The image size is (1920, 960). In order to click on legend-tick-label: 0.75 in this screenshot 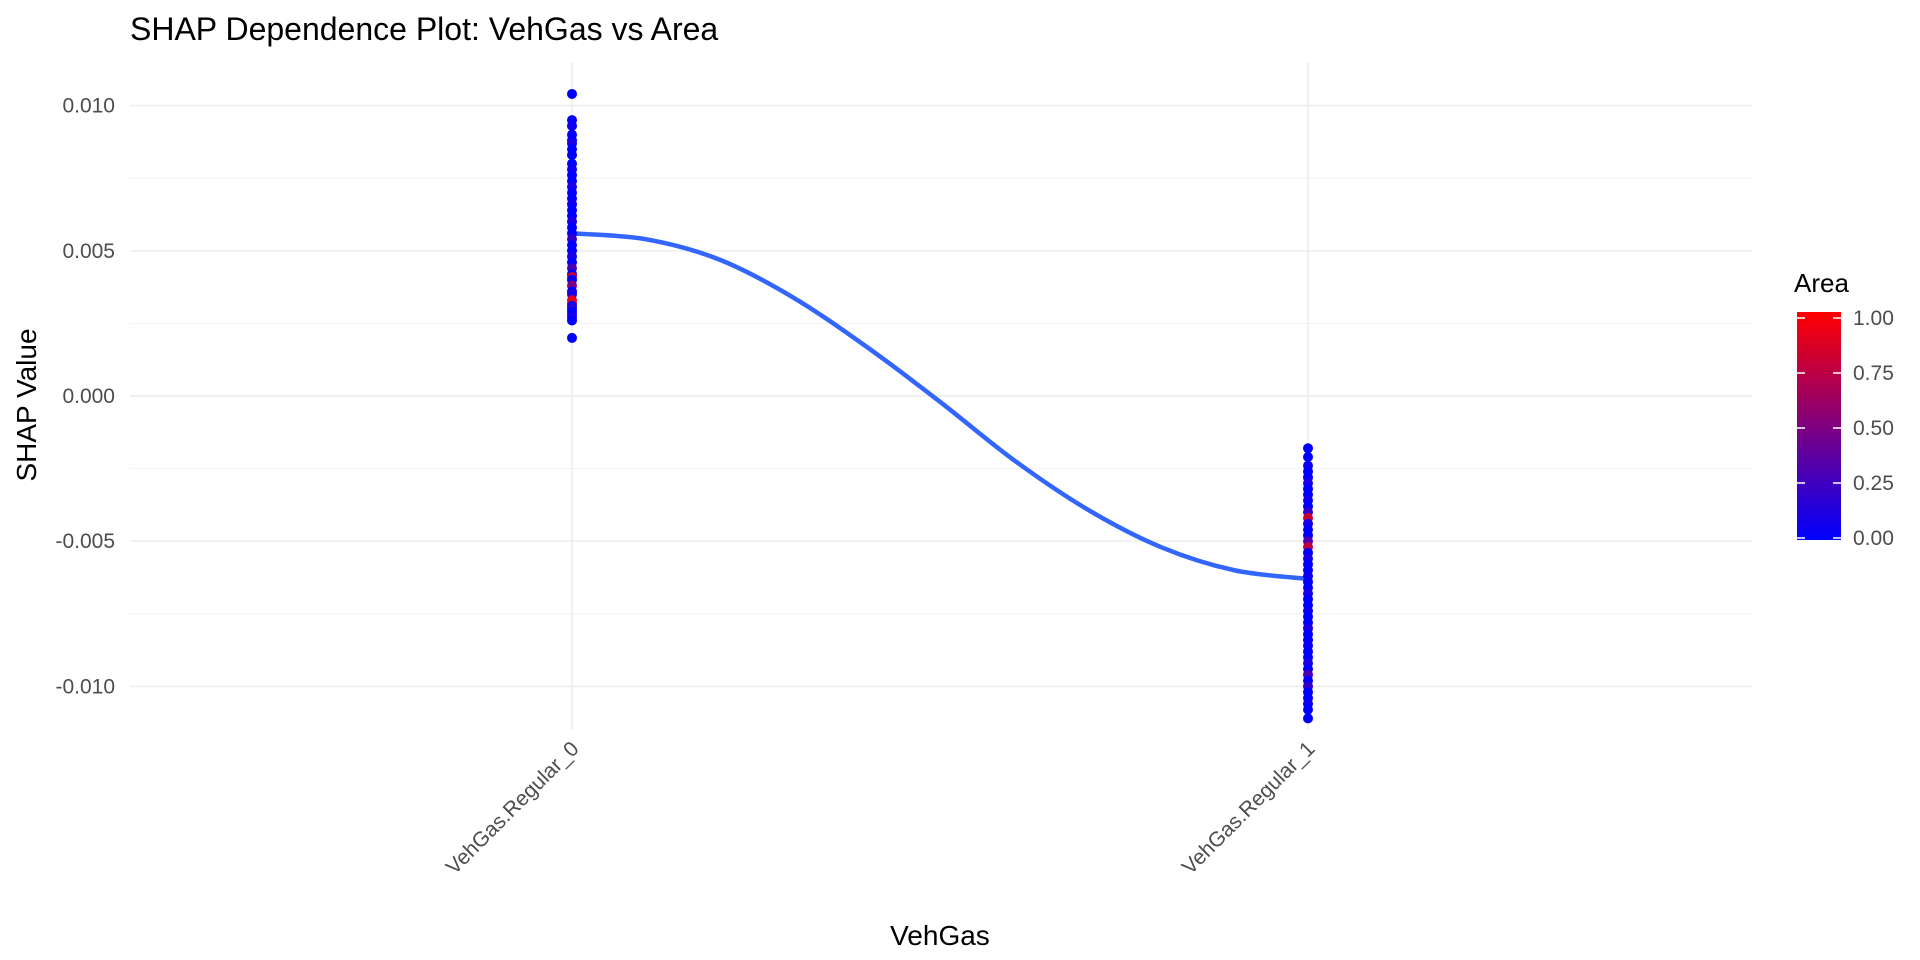, I will do `click(1873, 373)`.